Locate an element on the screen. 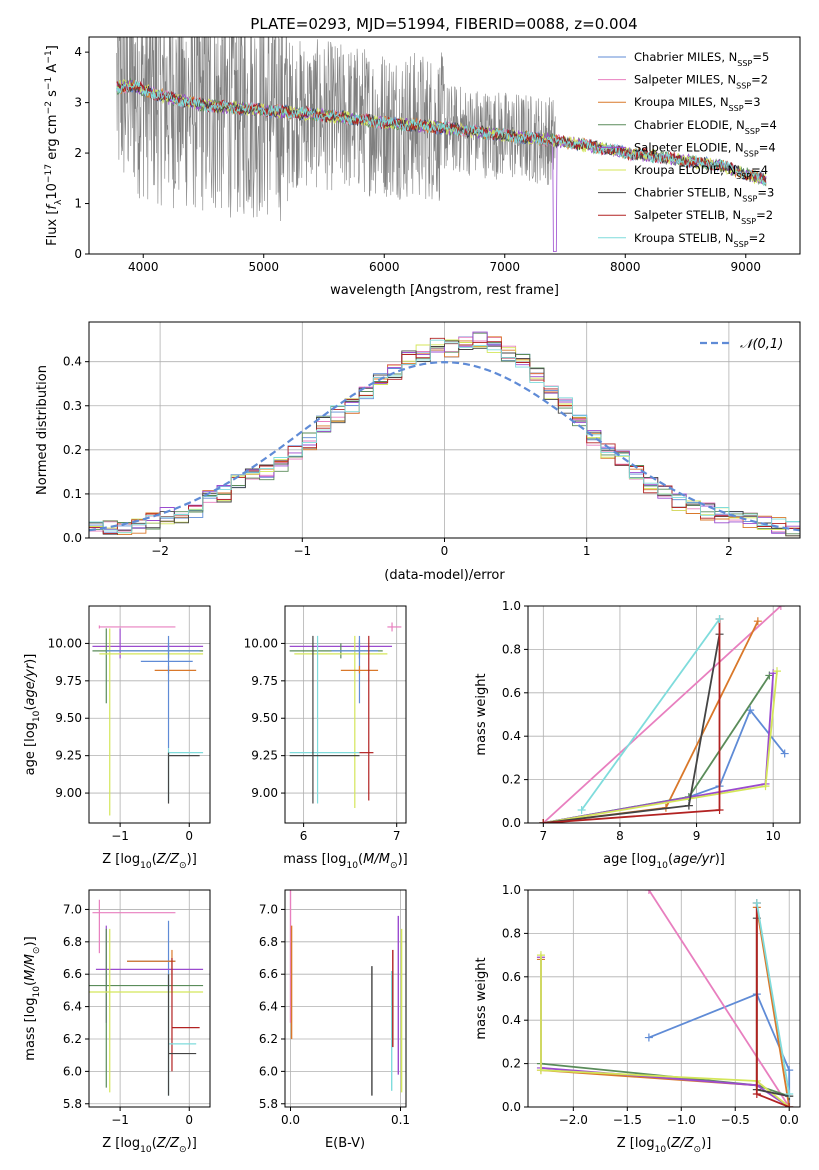  y-tick-label: 1 is located at coordinates (78, 204).